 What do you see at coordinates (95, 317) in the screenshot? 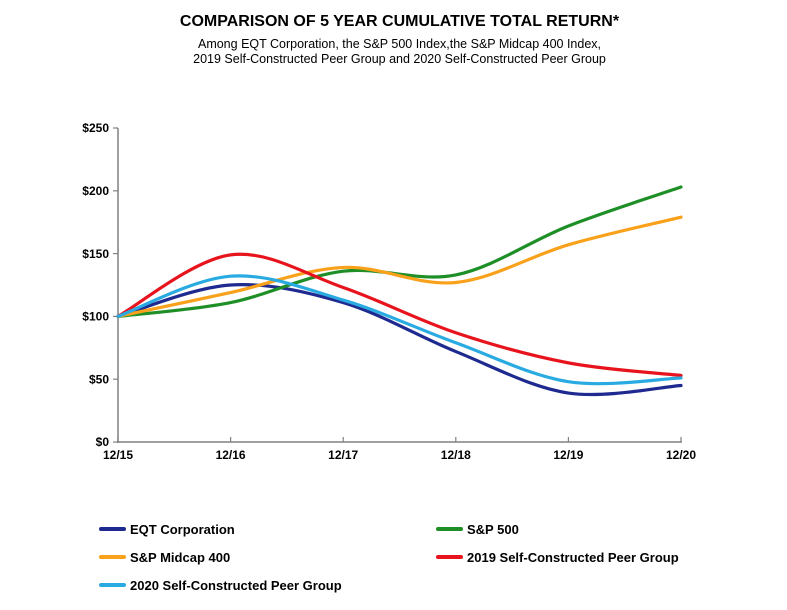
I see `y-tick-label: $100` at bounding box center [95, 317].